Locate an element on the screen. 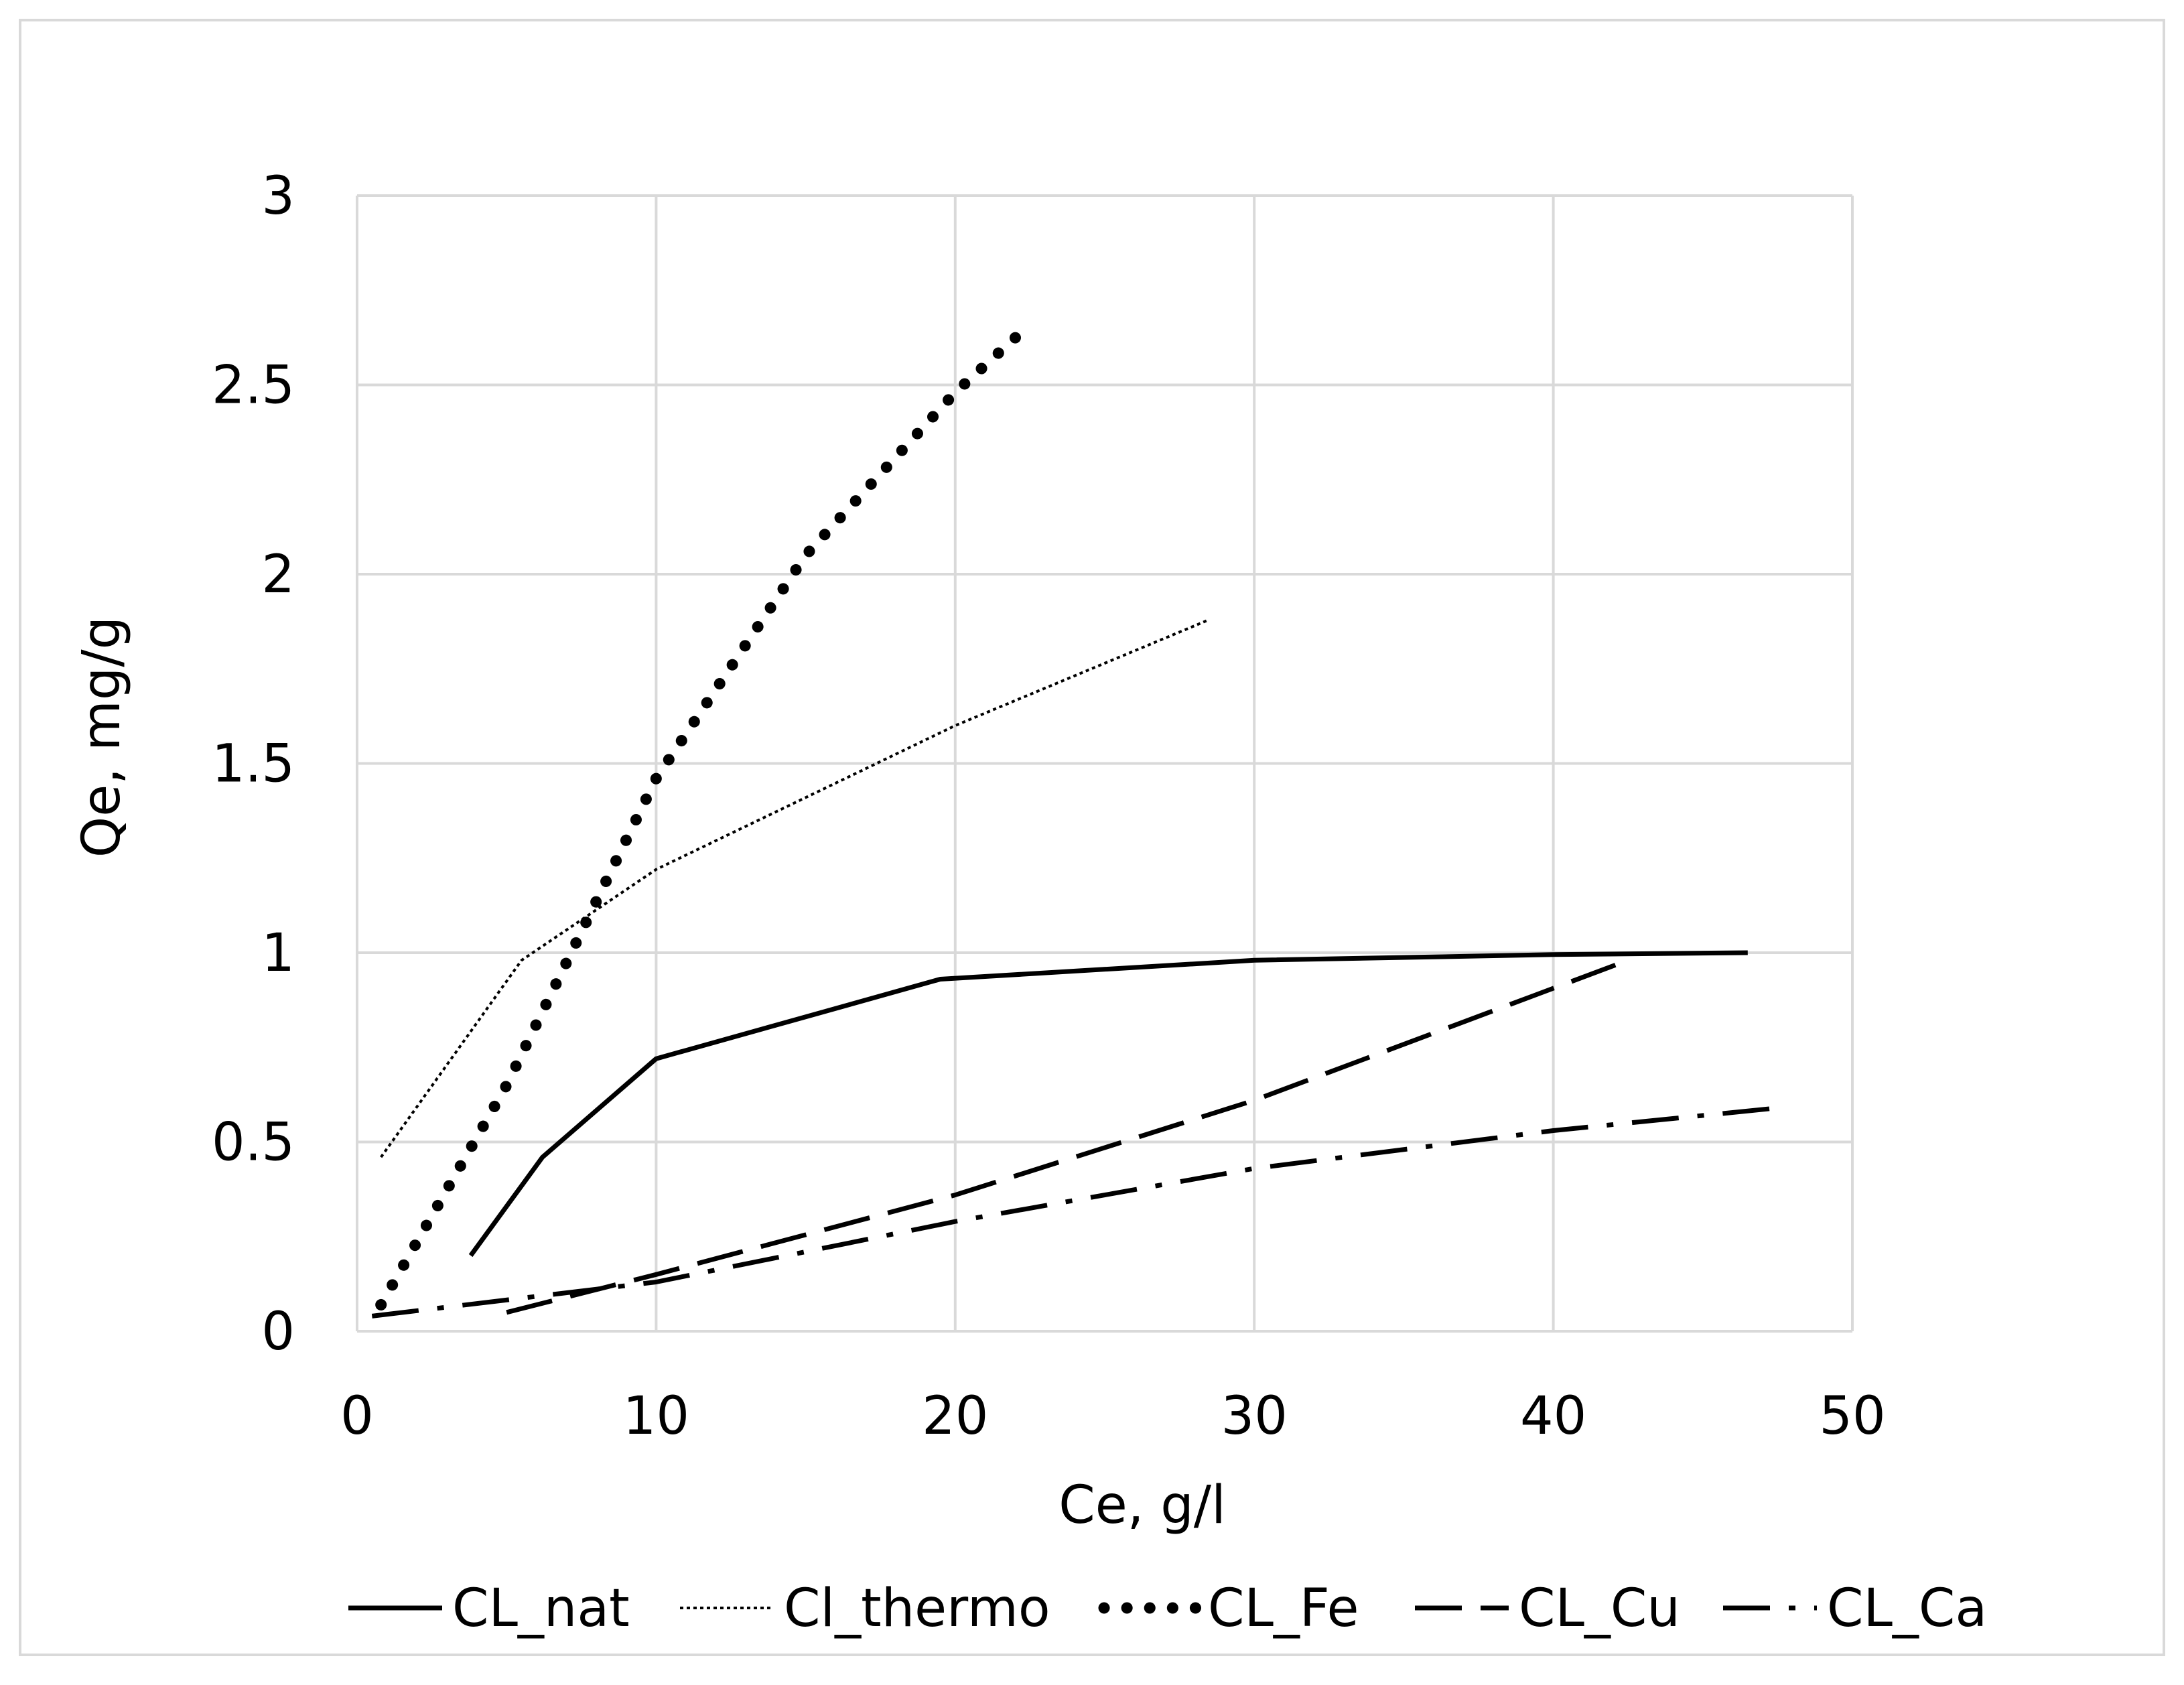  y-axis-label: Qe, mg/g is located at coordinates (102, 737).